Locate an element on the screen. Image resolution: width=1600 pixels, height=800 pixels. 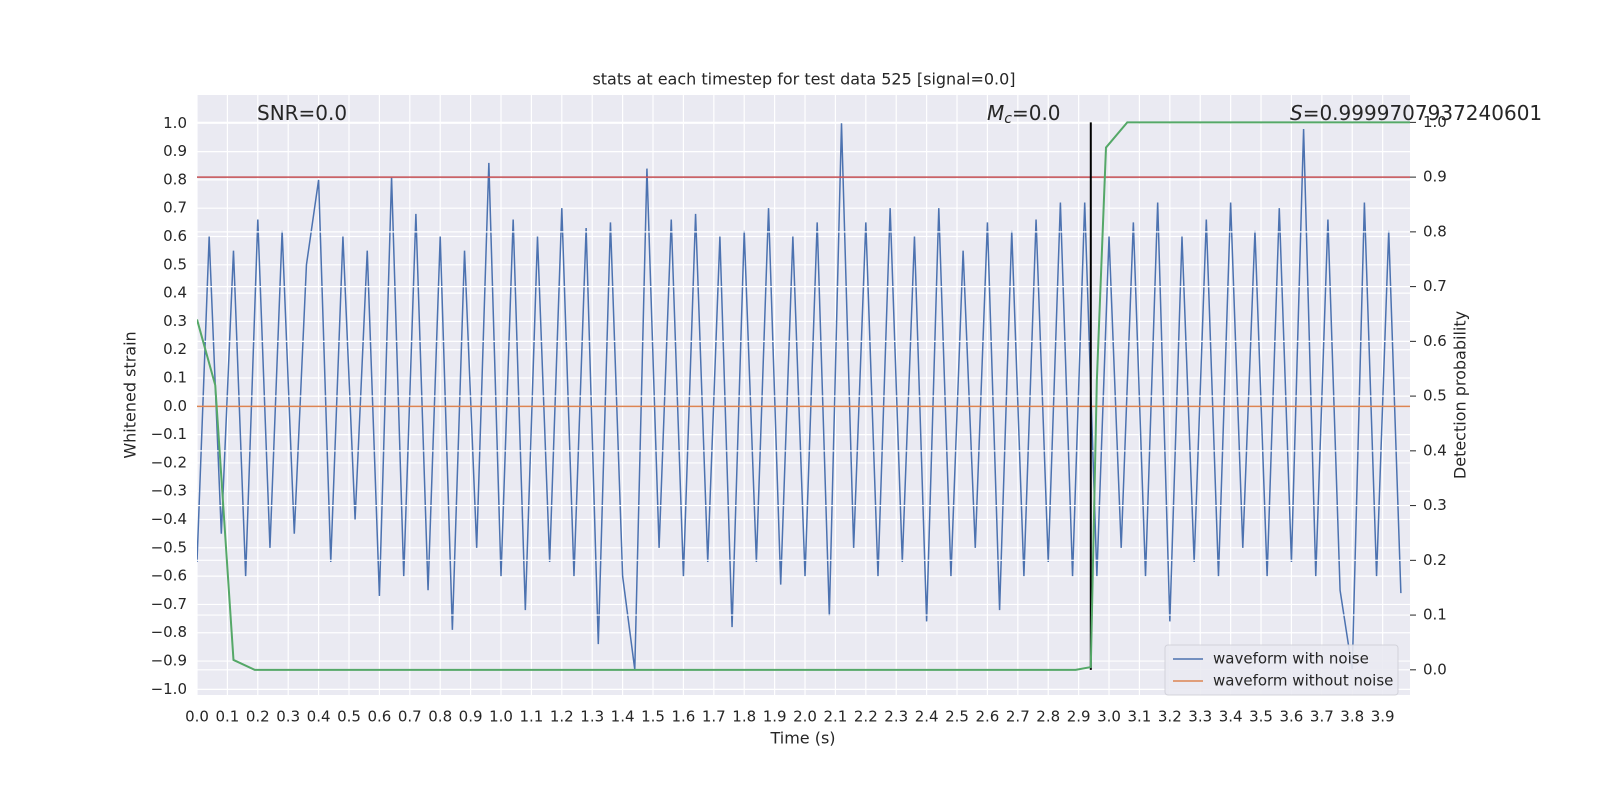
x-axis-label: Time (s) is located at coordinates (802, 738).